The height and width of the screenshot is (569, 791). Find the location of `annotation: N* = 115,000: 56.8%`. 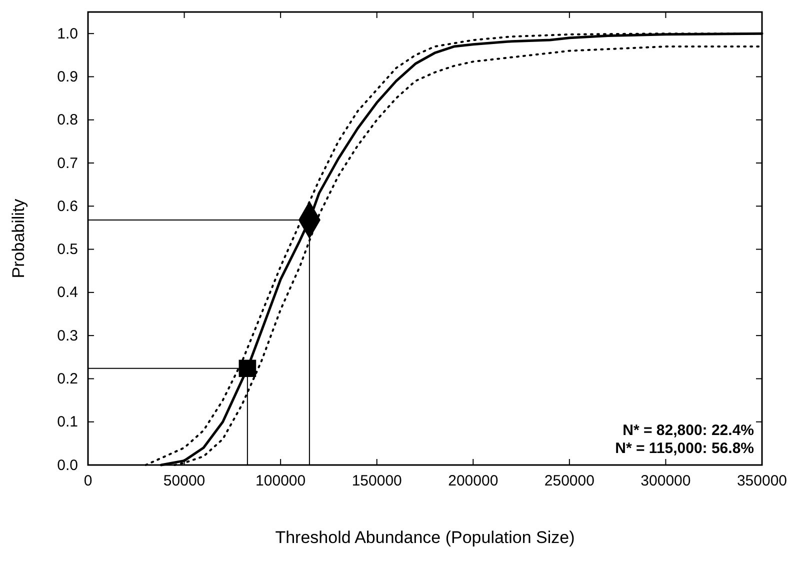

annotation: N* = 115,000: 56.8% is located at coordinates (684, 448).